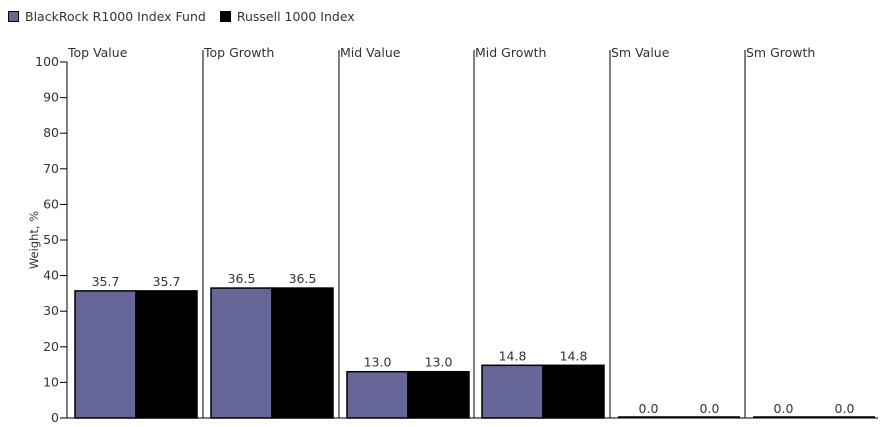  What do you see at coordinates (51, 203) in the screenshot?
I see `y-tick-label: 60` at bounding box center [51, 203].